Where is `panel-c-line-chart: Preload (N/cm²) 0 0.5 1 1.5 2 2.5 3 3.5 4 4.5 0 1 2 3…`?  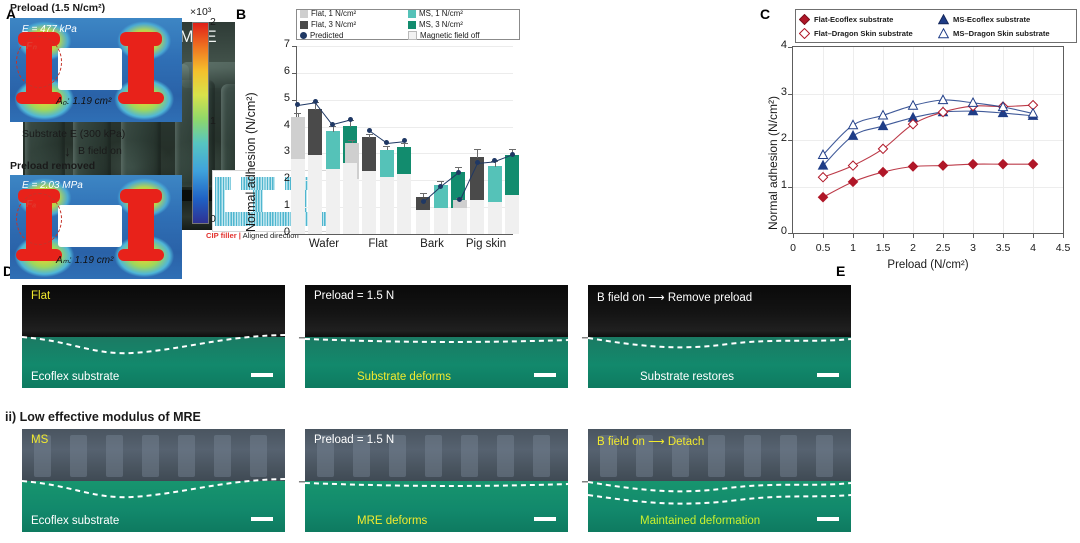 panel-c-line-chart: Preload (N/cm²) 0 0.5 1 1.5 2 2.5 3 3.5 4 4.5 0 1 2 3… is located at coordinates (925, 155).